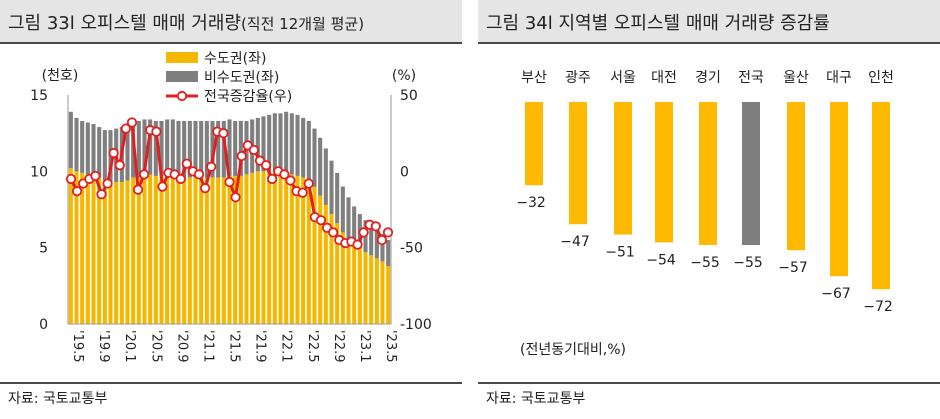 The image size is (940, 419). I want to click on value-label: −51, so click(620, 253).